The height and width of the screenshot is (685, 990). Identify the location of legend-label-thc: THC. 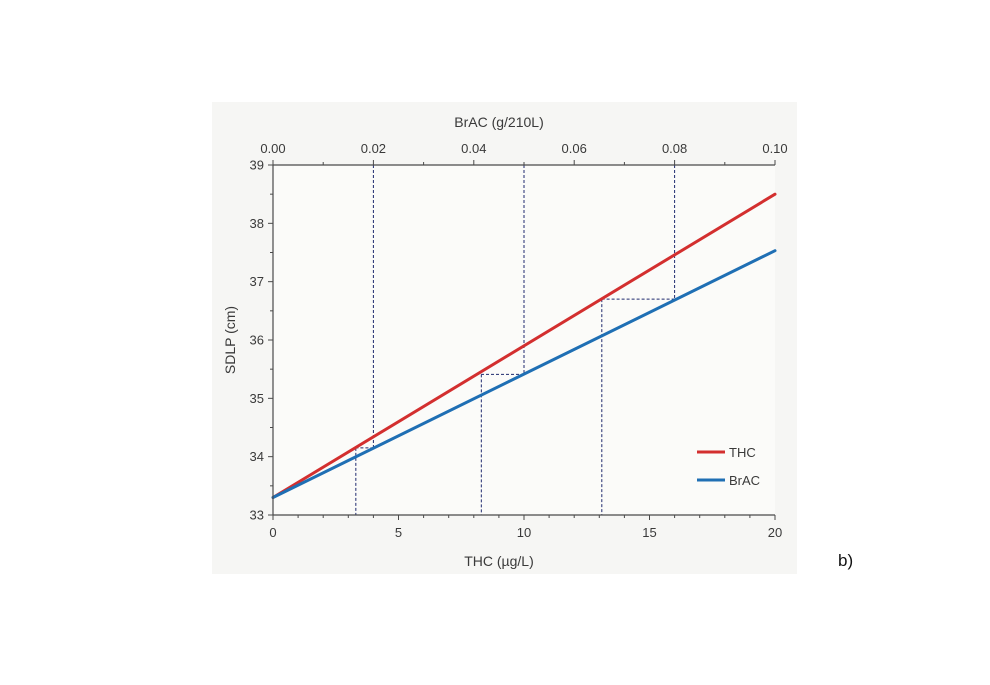
(742, 452).